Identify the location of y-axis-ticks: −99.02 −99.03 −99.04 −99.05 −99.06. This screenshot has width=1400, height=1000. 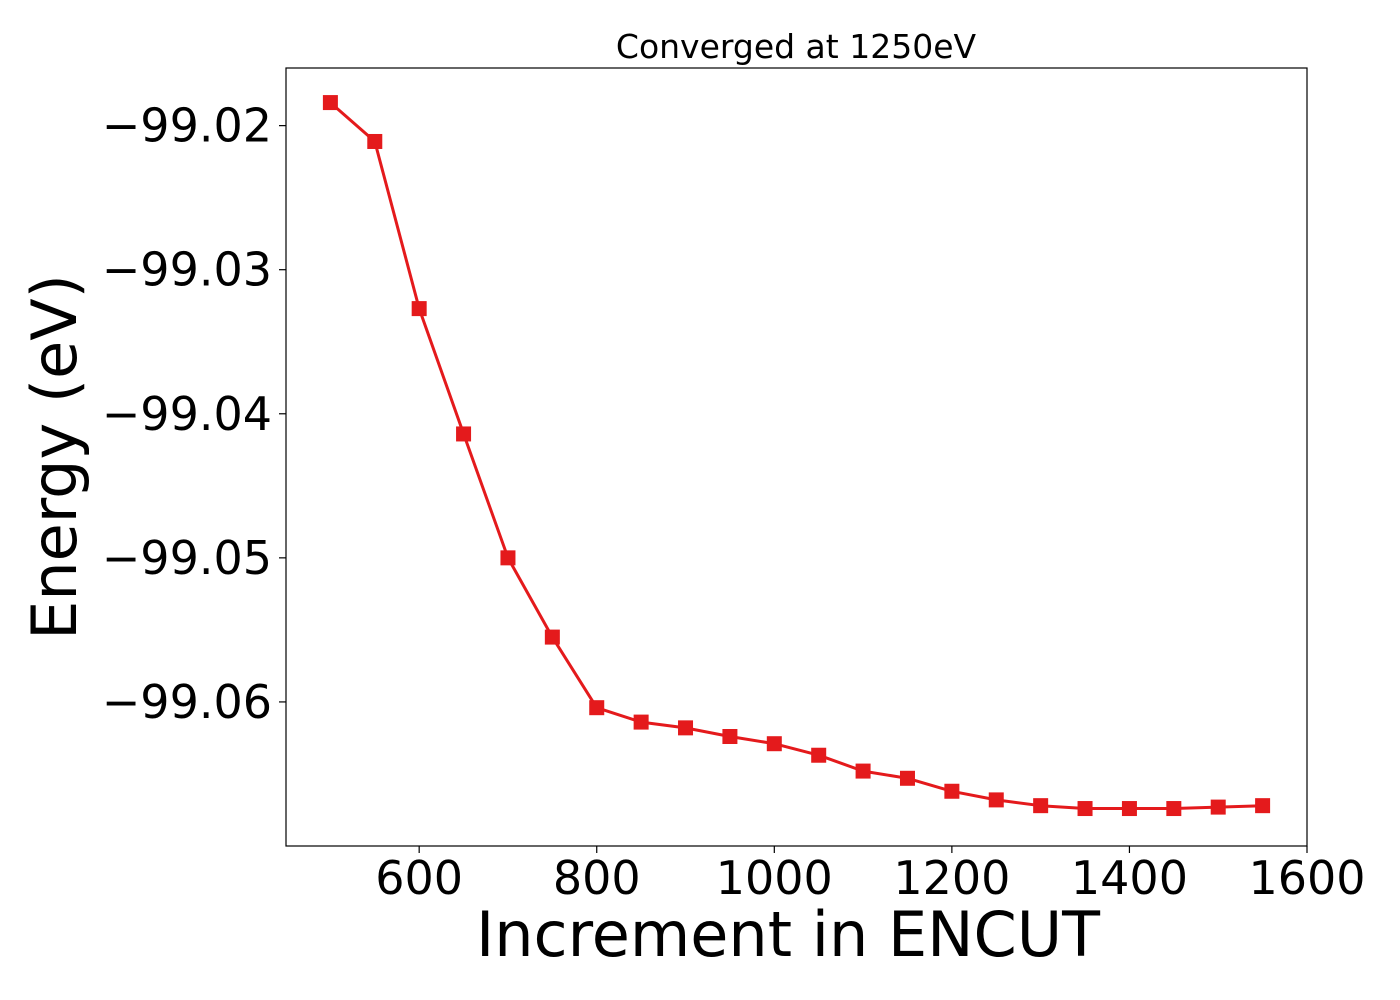
(194, 414).